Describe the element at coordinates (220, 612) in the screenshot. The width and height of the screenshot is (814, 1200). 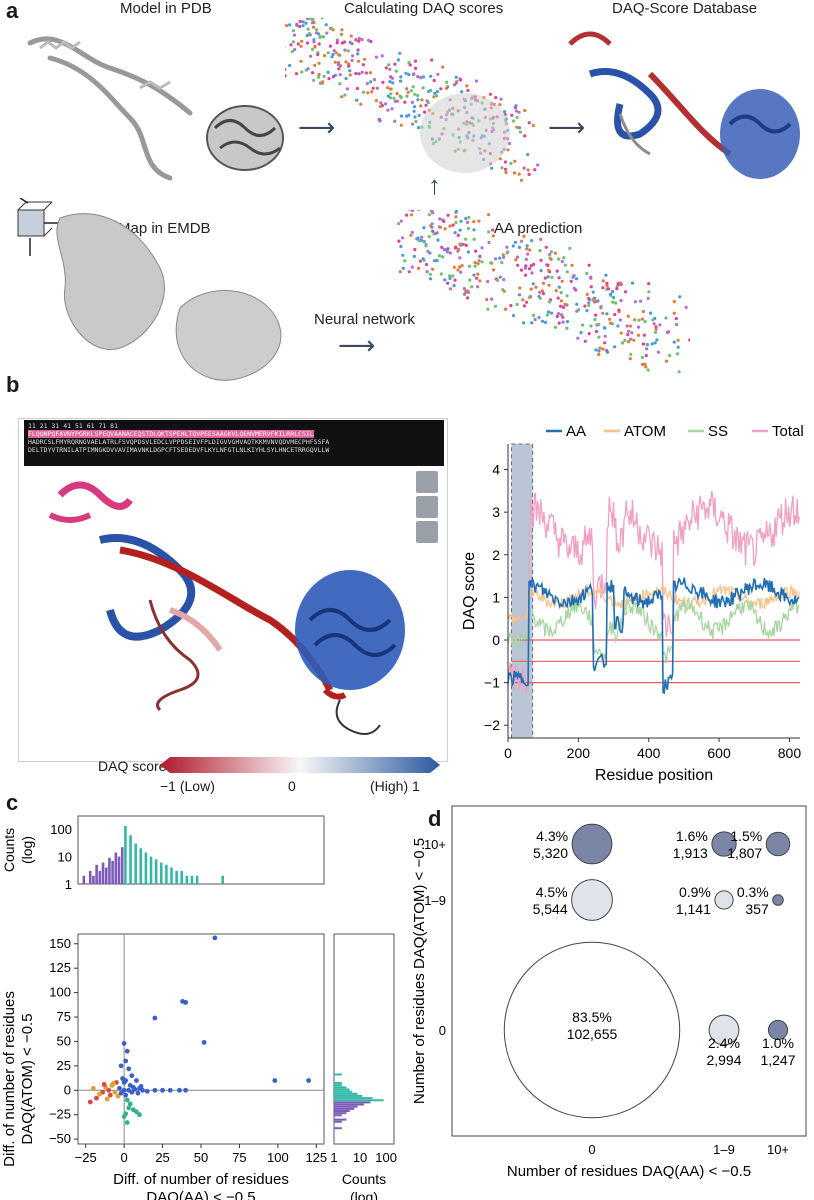
I see `structure-viewer` at that location.